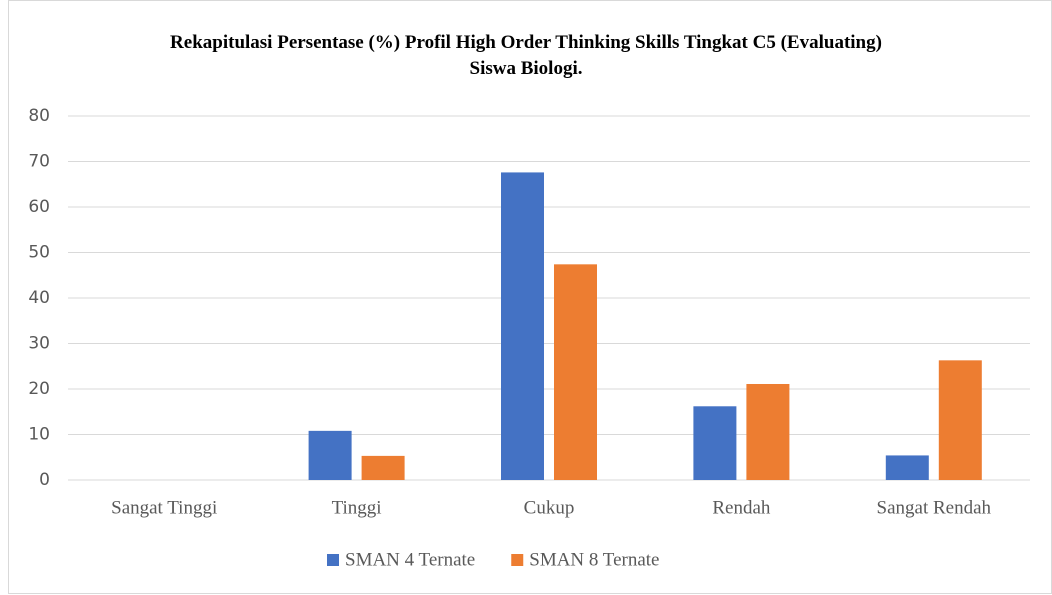 The width and height of the screenshot is (1052, 595). What do you see at coordinates (164, 507) in the screenshot?
I see `x-tick-label: Sangat Tinggi` at bounding box center [164, 507].